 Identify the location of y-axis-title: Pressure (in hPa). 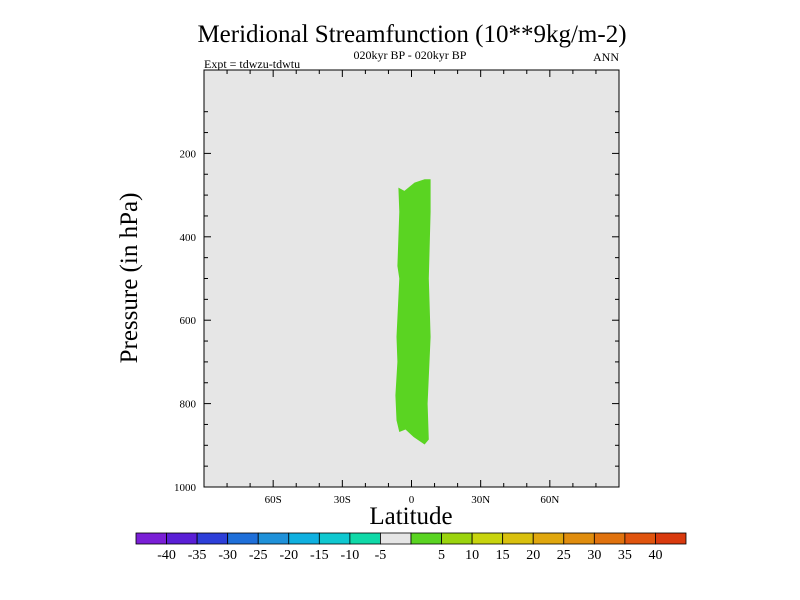
(129, 278).